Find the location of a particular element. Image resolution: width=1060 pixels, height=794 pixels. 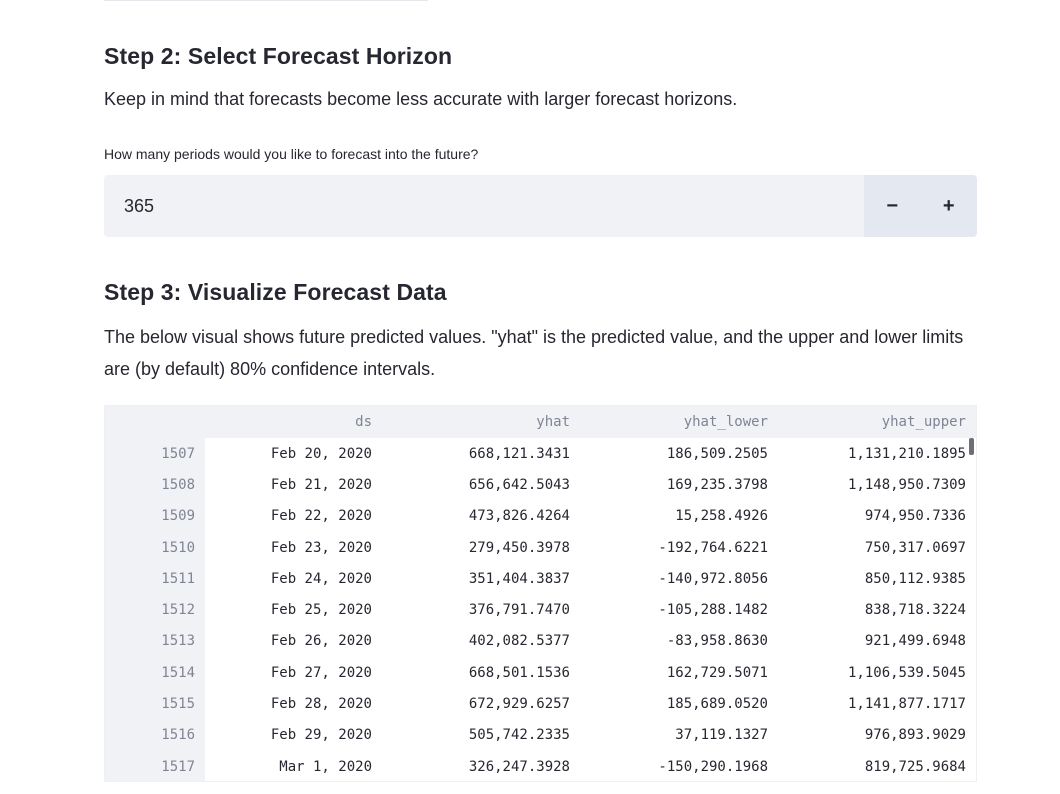

cell-yhat-upper: 838,718.3224 is located at coordinates (915, 610).